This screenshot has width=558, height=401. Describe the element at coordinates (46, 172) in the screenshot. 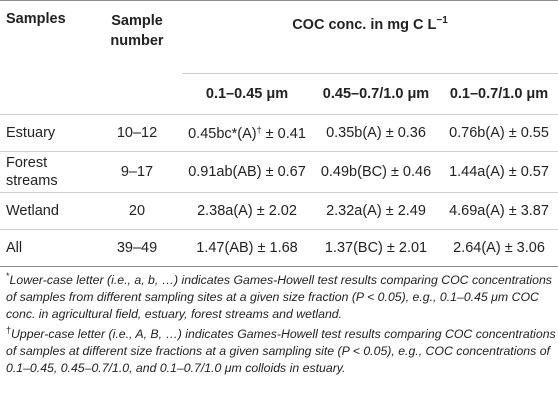

I see `cell-sample: Forest streams` at that location.